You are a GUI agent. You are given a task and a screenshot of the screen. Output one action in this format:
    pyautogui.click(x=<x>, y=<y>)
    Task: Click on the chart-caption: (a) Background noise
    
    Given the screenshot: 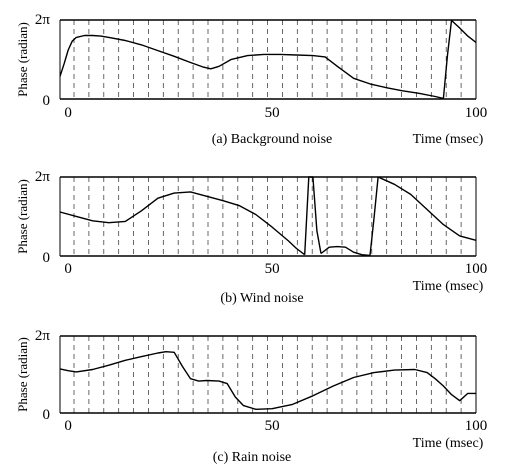 What is the action you would take?
    pyautogui.click(x=272, y=139)
    